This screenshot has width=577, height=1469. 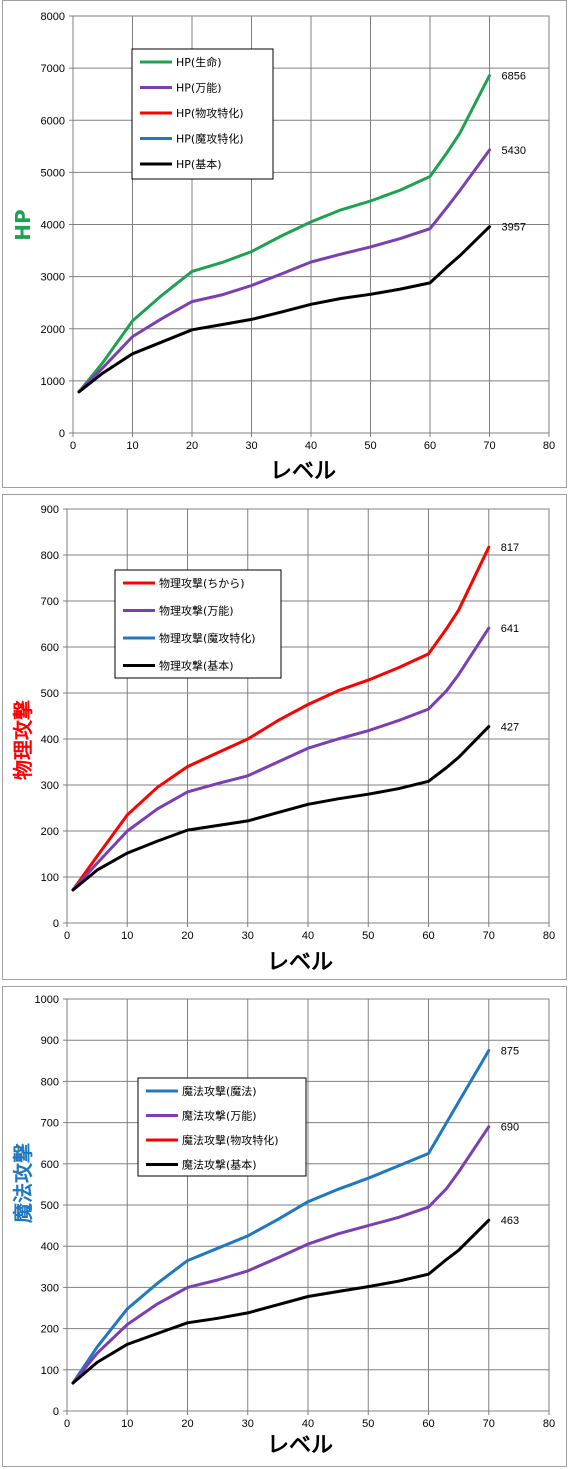 What do you see at coordinates (514, 77) in the screenshot?
I see `end-value-label: 6856` at bounding box center [514, 77].